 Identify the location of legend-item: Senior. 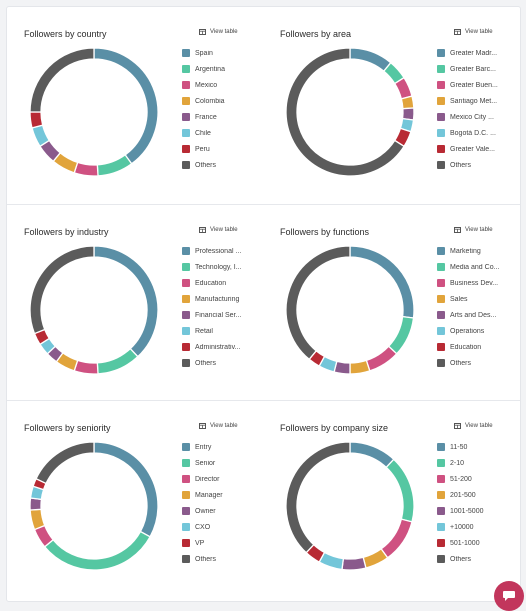
(219, 463).